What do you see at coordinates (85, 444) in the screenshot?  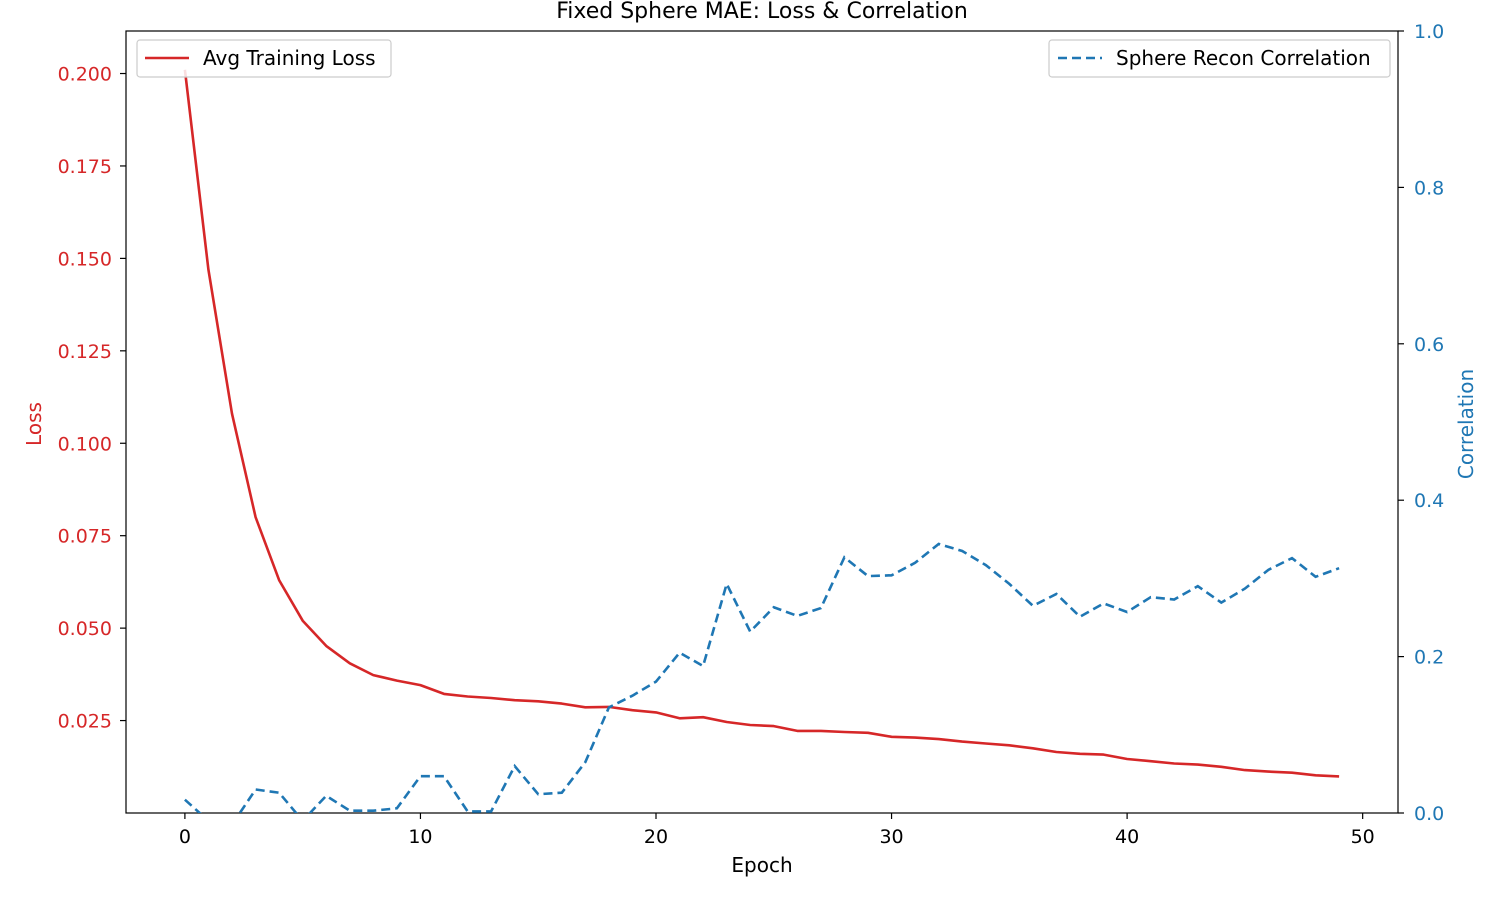 I see `y-left-tick-label: 0.100` at bounding box center [85, 444].